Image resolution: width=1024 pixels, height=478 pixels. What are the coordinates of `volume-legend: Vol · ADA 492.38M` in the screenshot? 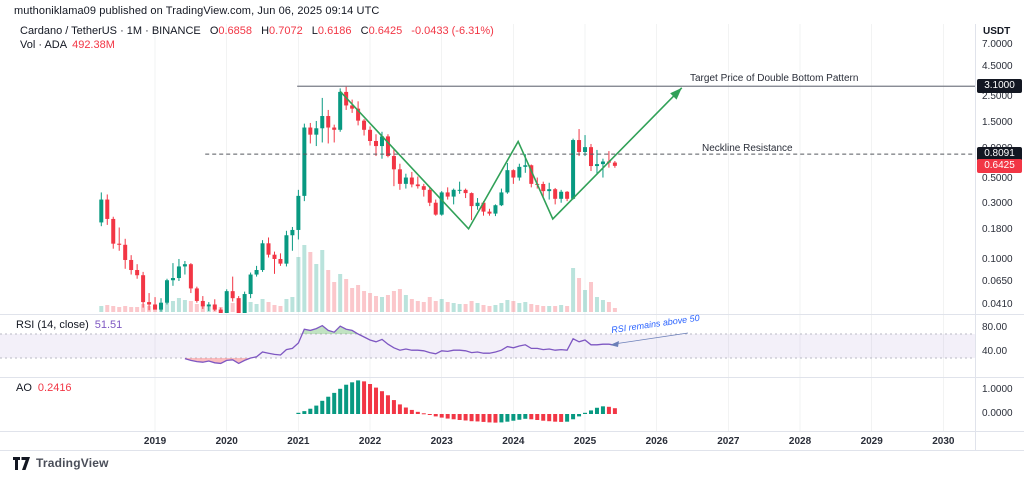 It's located at (67, 45).